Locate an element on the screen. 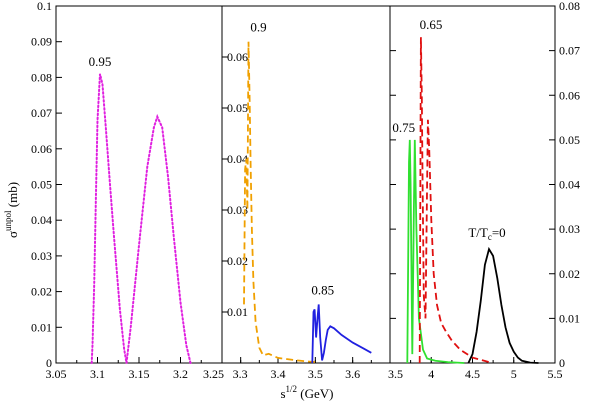 The width and height of the screenshot is (592, 404). x-axis-label: s1/2 (GeV) is located at coordinates (306, 392).